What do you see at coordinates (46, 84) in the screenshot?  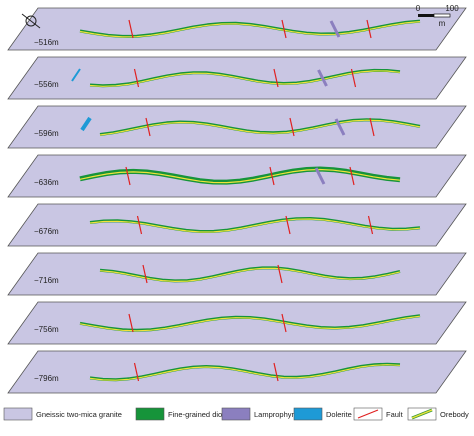 I see `level-label: −556m` at bounding box center [46, 84].